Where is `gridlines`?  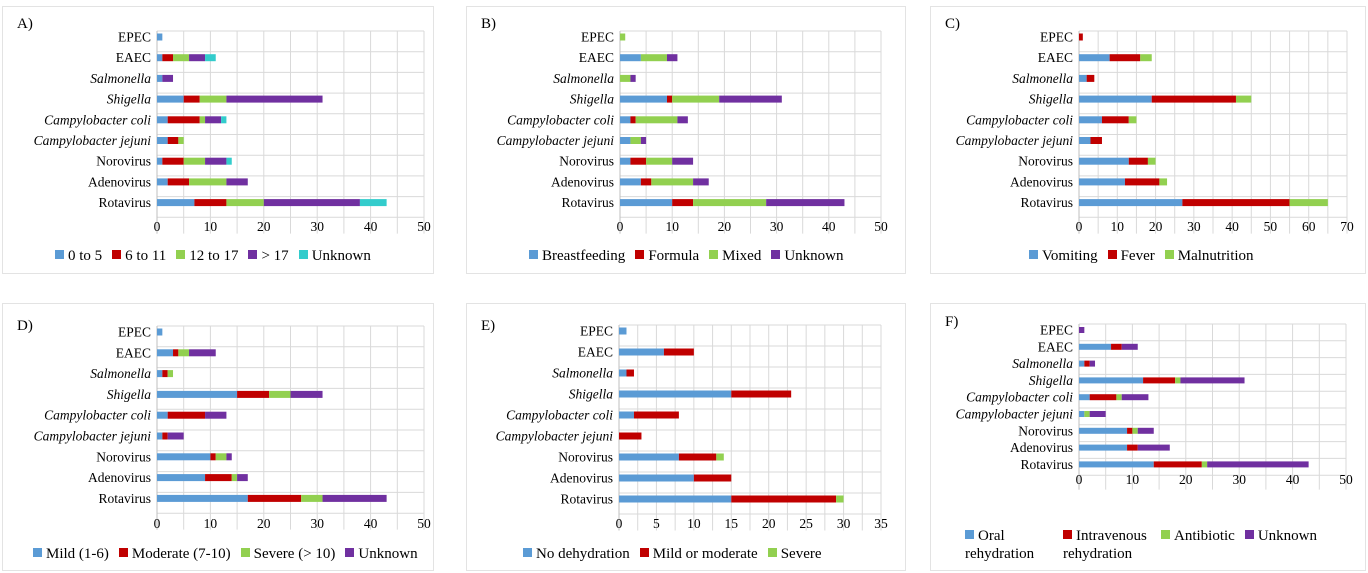 gridlines is located at coordinates (1213, 132).